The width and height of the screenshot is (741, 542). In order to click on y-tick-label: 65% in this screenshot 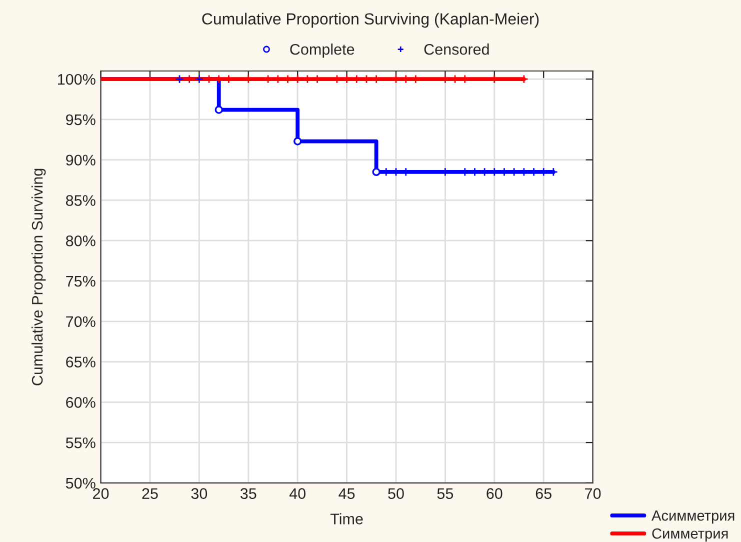, I will do `click(81, 362)`.